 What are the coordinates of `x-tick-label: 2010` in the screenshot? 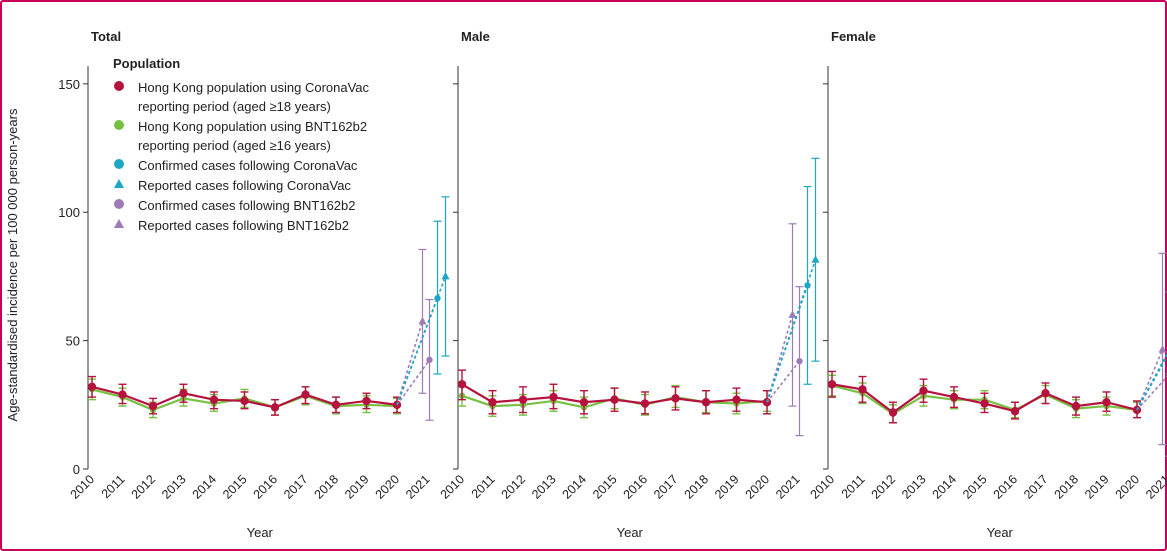 It's located at (453, 487).